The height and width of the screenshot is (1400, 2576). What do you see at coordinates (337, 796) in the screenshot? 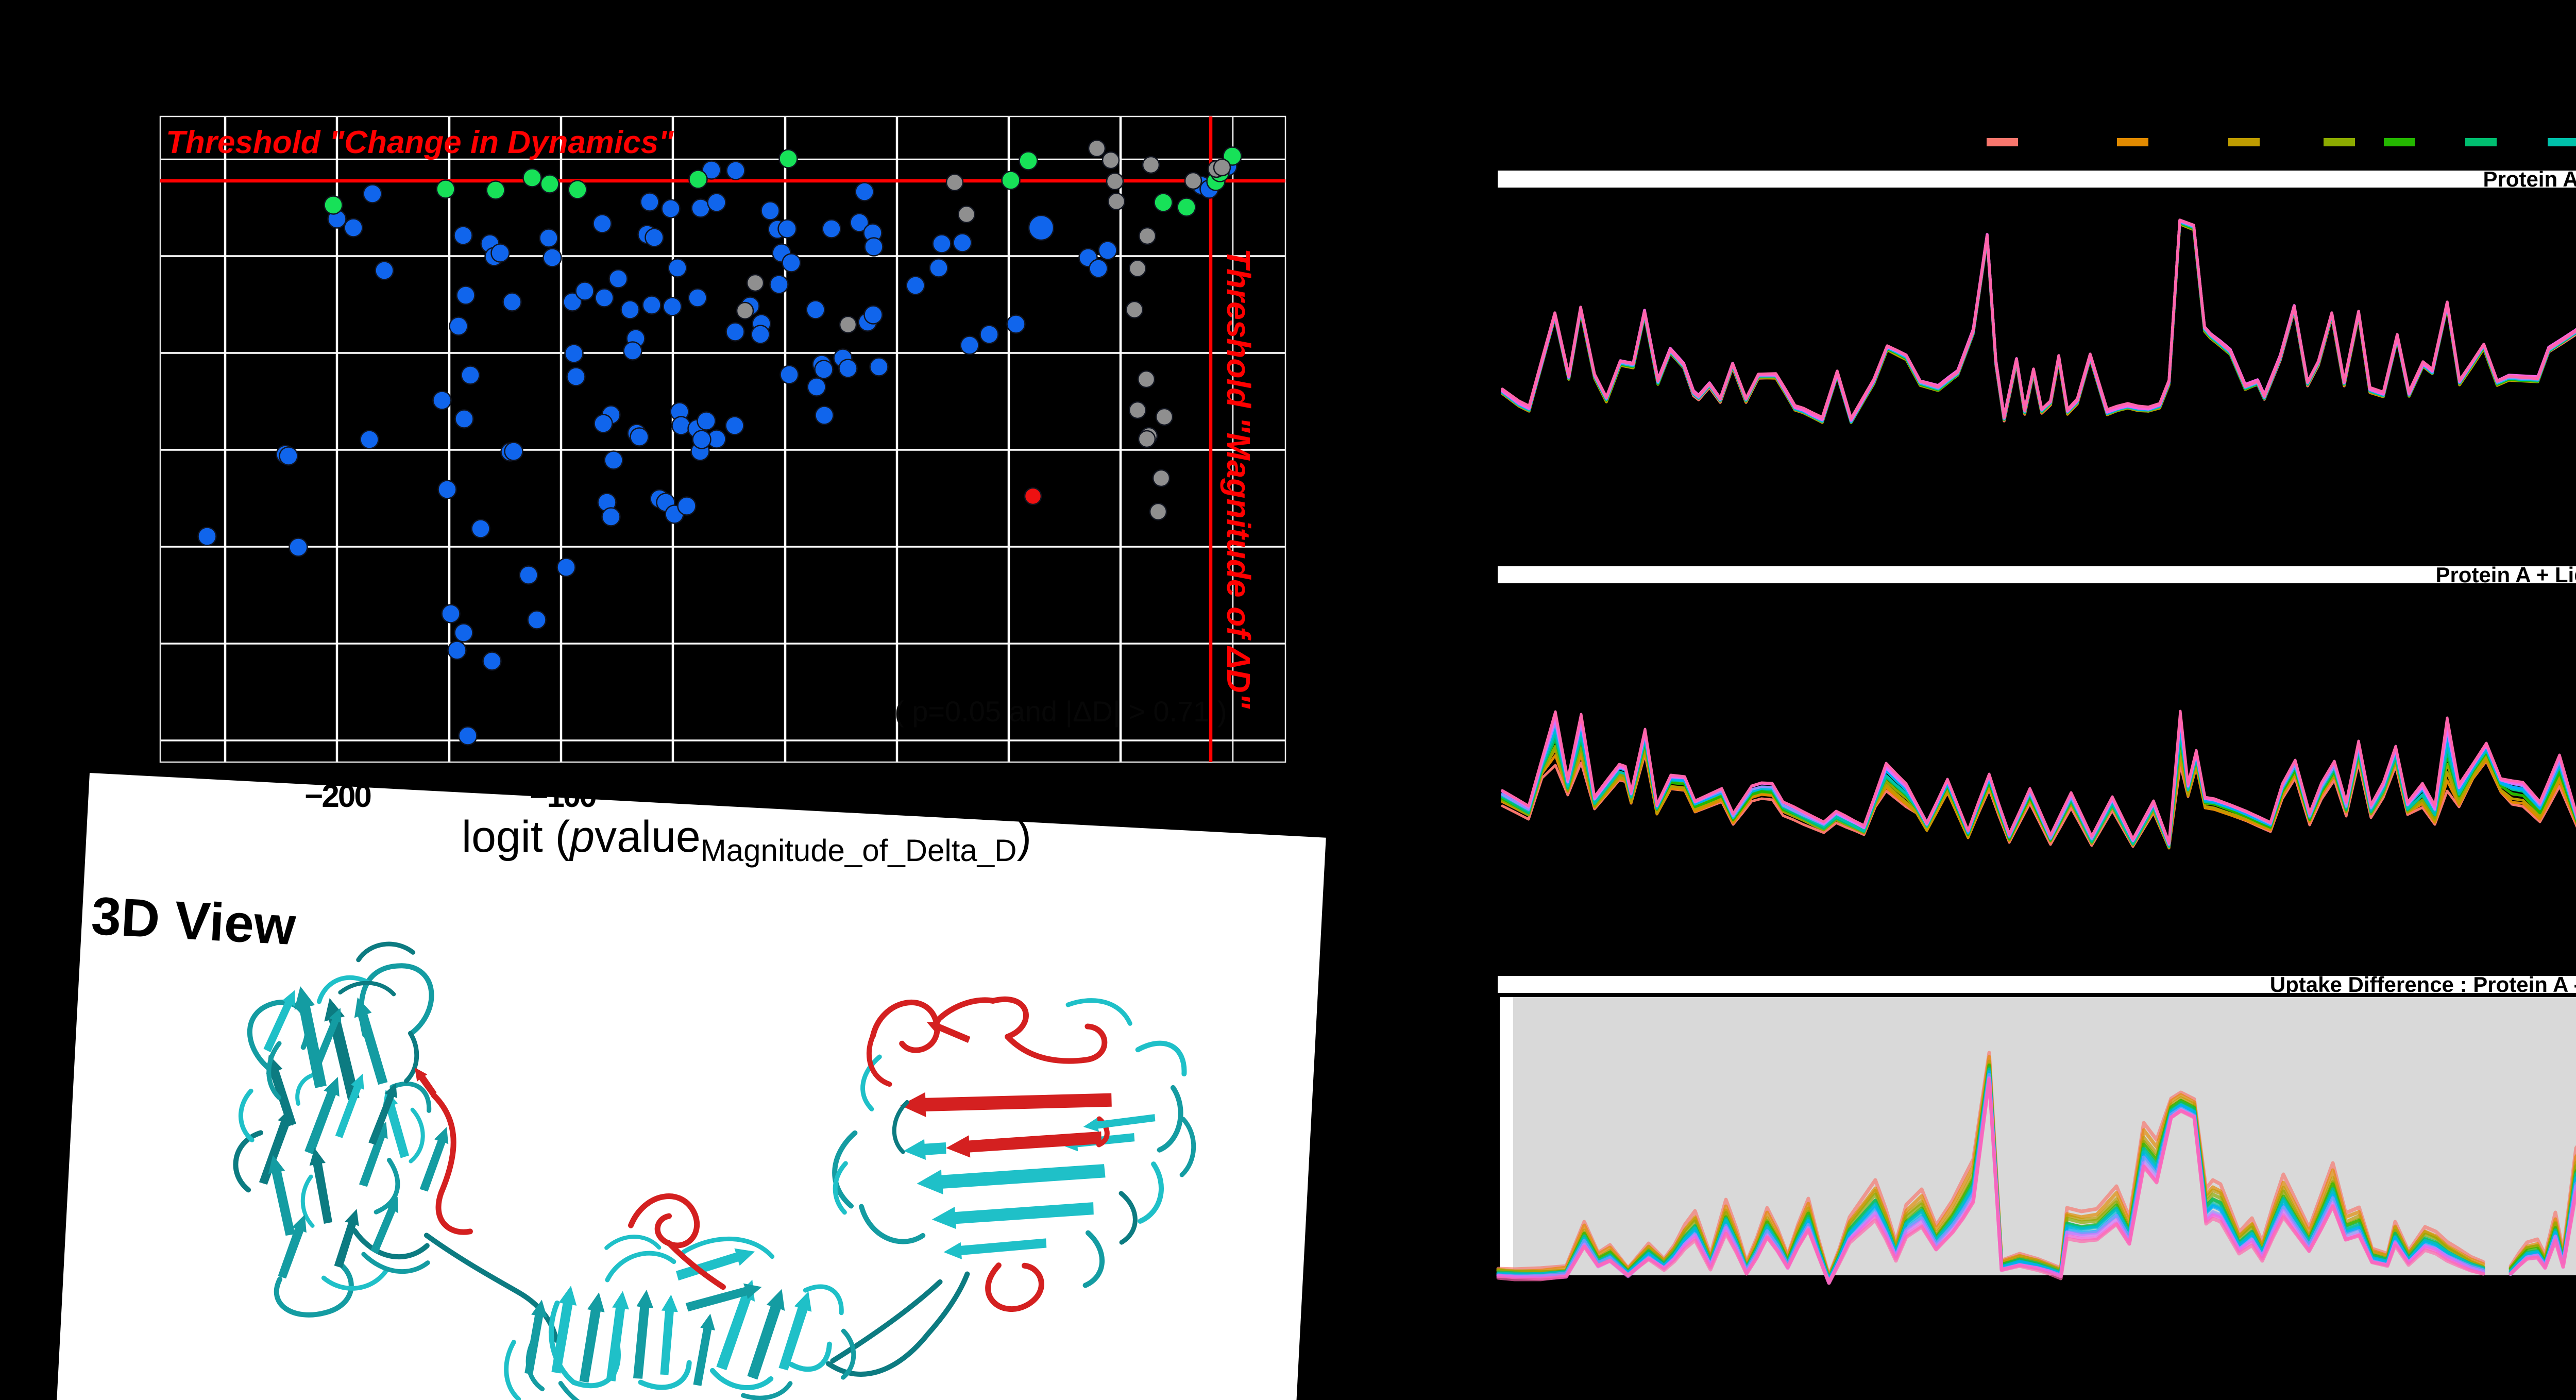
I see `svg-text: −200` at bounding box center [337, 796].